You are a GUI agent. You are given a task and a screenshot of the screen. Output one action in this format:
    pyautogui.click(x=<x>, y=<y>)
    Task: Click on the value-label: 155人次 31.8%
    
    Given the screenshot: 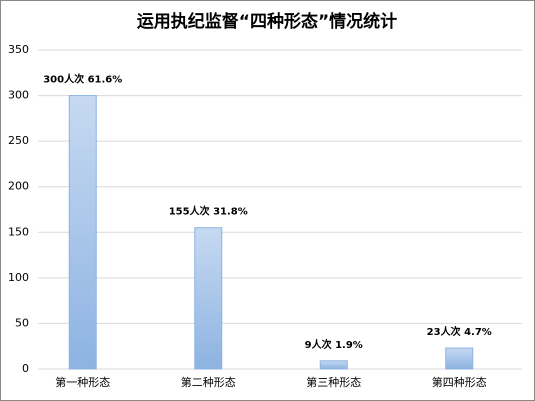 What is the action you would take?
    pyautogui.click(x=208, y=211)
    